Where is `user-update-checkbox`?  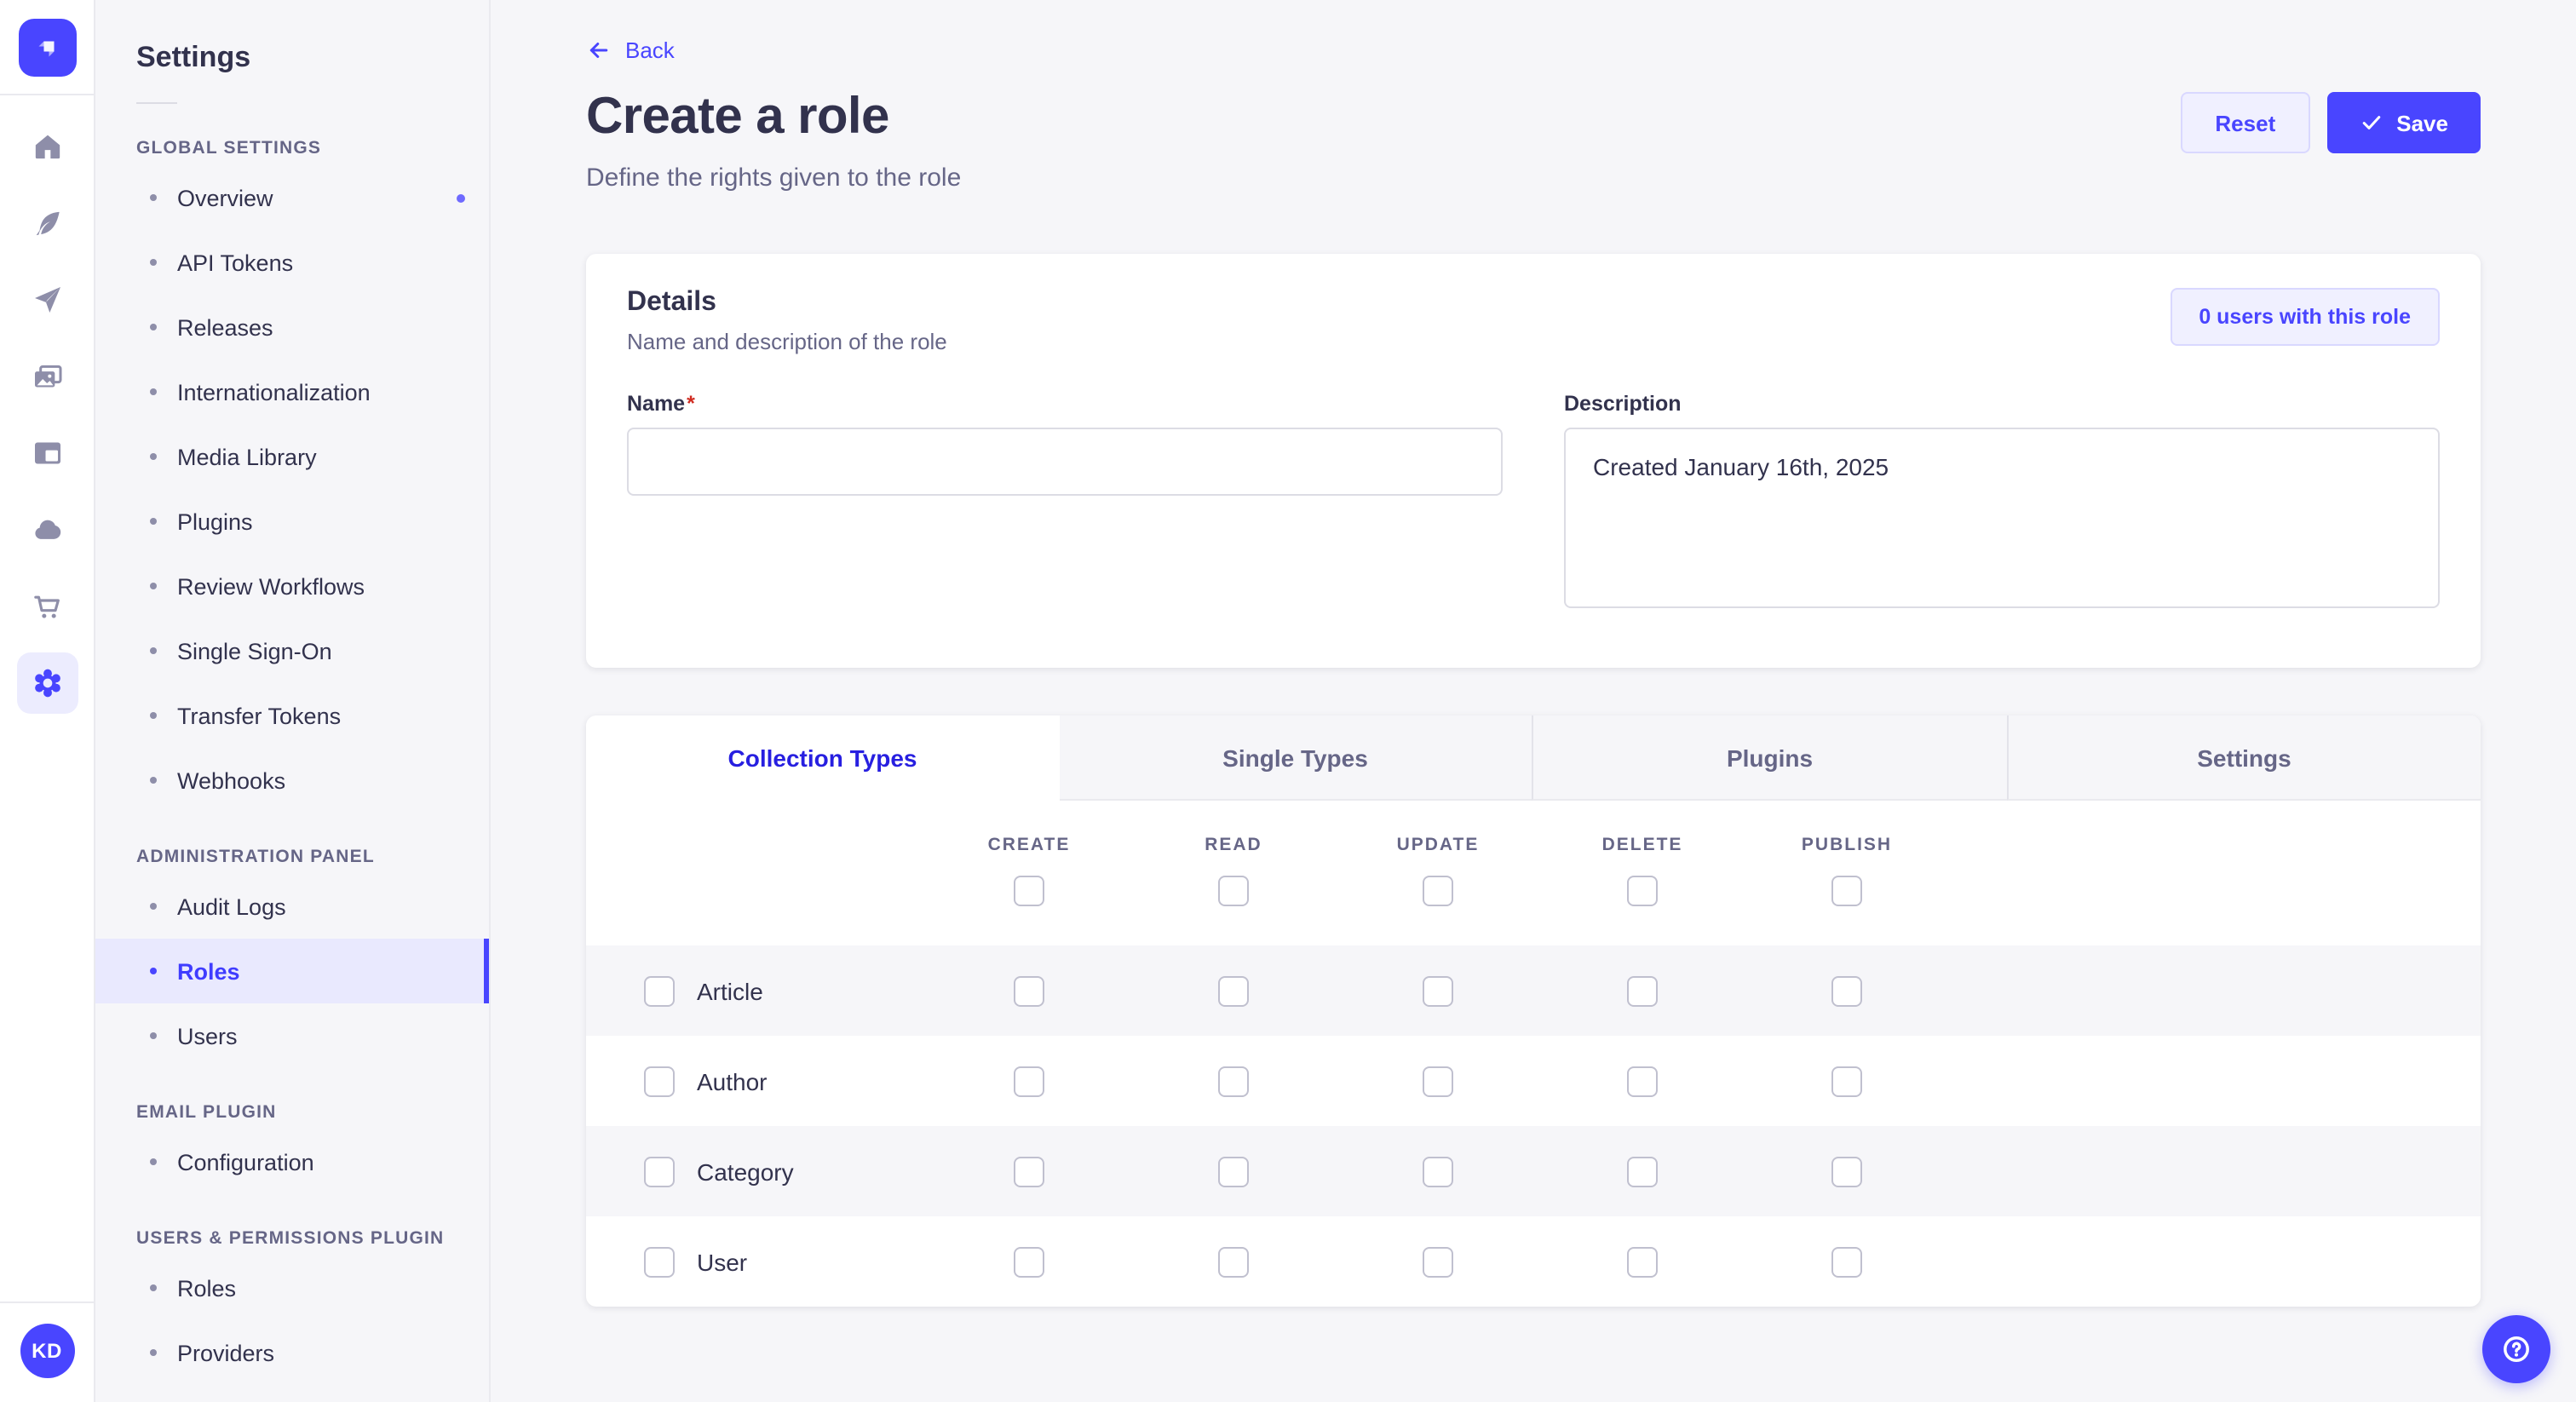 user-update-checkbox is located at coordinates (1438, 1261).